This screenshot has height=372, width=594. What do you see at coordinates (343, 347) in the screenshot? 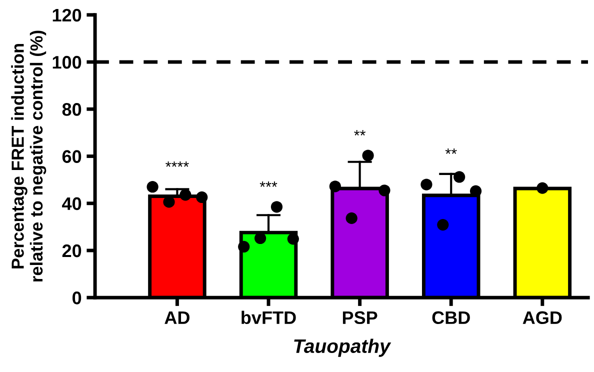
I see `x-axis-title: Tauopathy` at bounding box center [343, 347].